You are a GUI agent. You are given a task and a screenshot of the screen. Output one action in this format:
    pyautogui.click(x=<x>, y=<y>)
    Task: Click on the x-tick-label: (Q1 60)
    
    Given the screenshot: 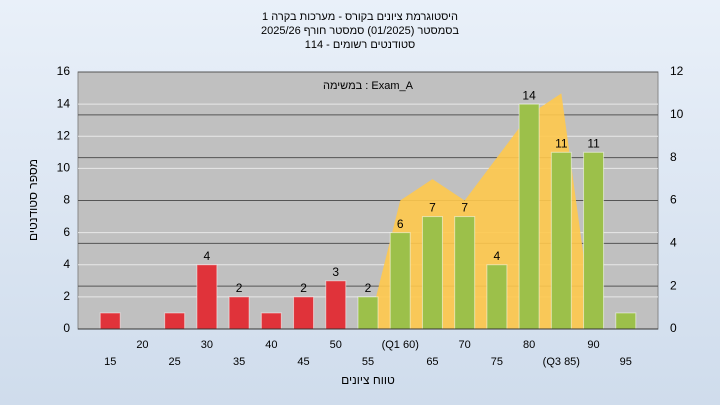 What is the action you would take?
    pyautogui.click(x=400, y=345)
    